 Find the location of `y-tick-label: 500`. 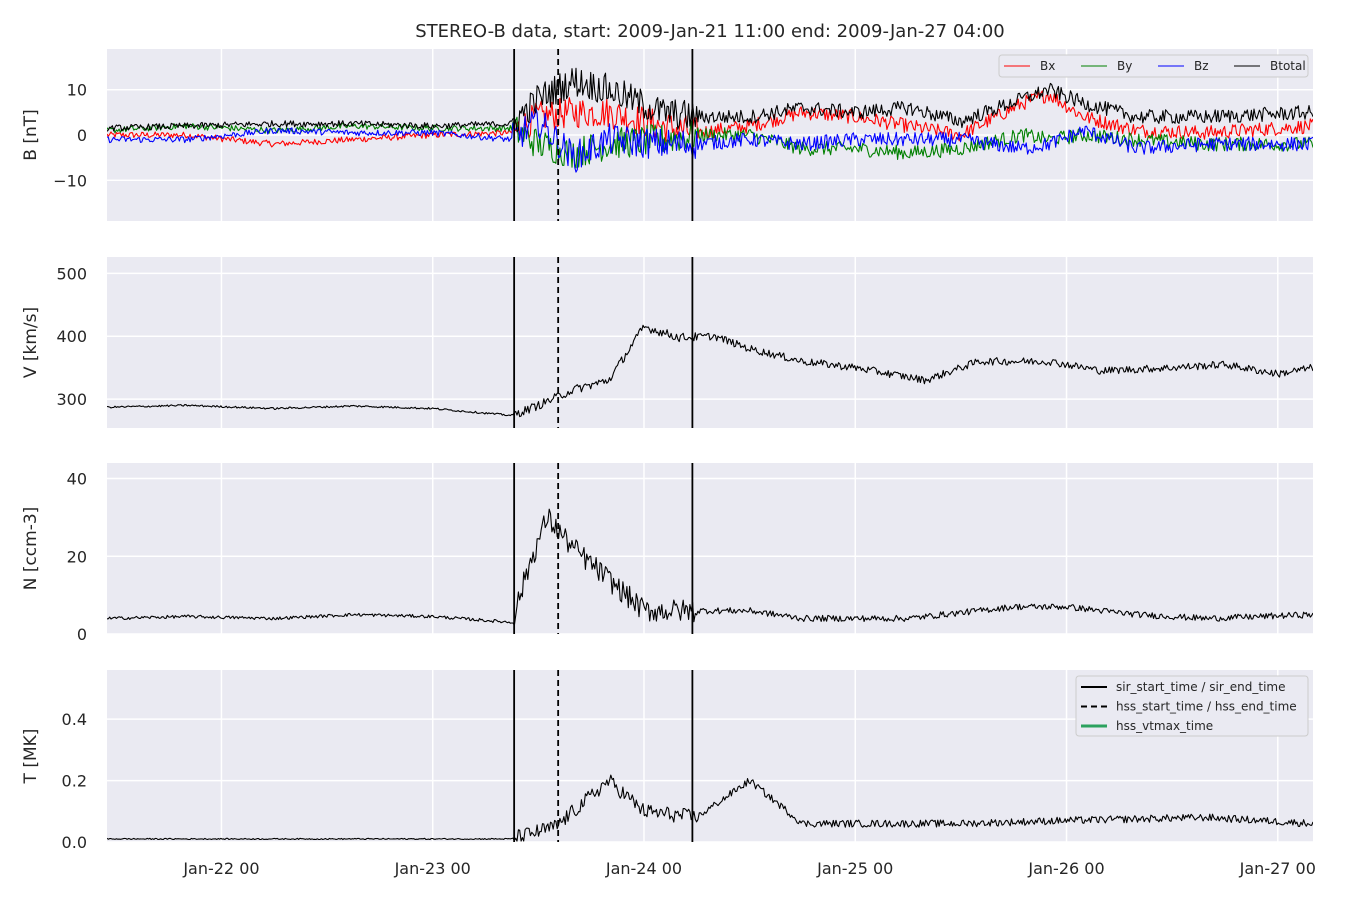

y-tick-label: 500 is located at coordinates (71, 273).